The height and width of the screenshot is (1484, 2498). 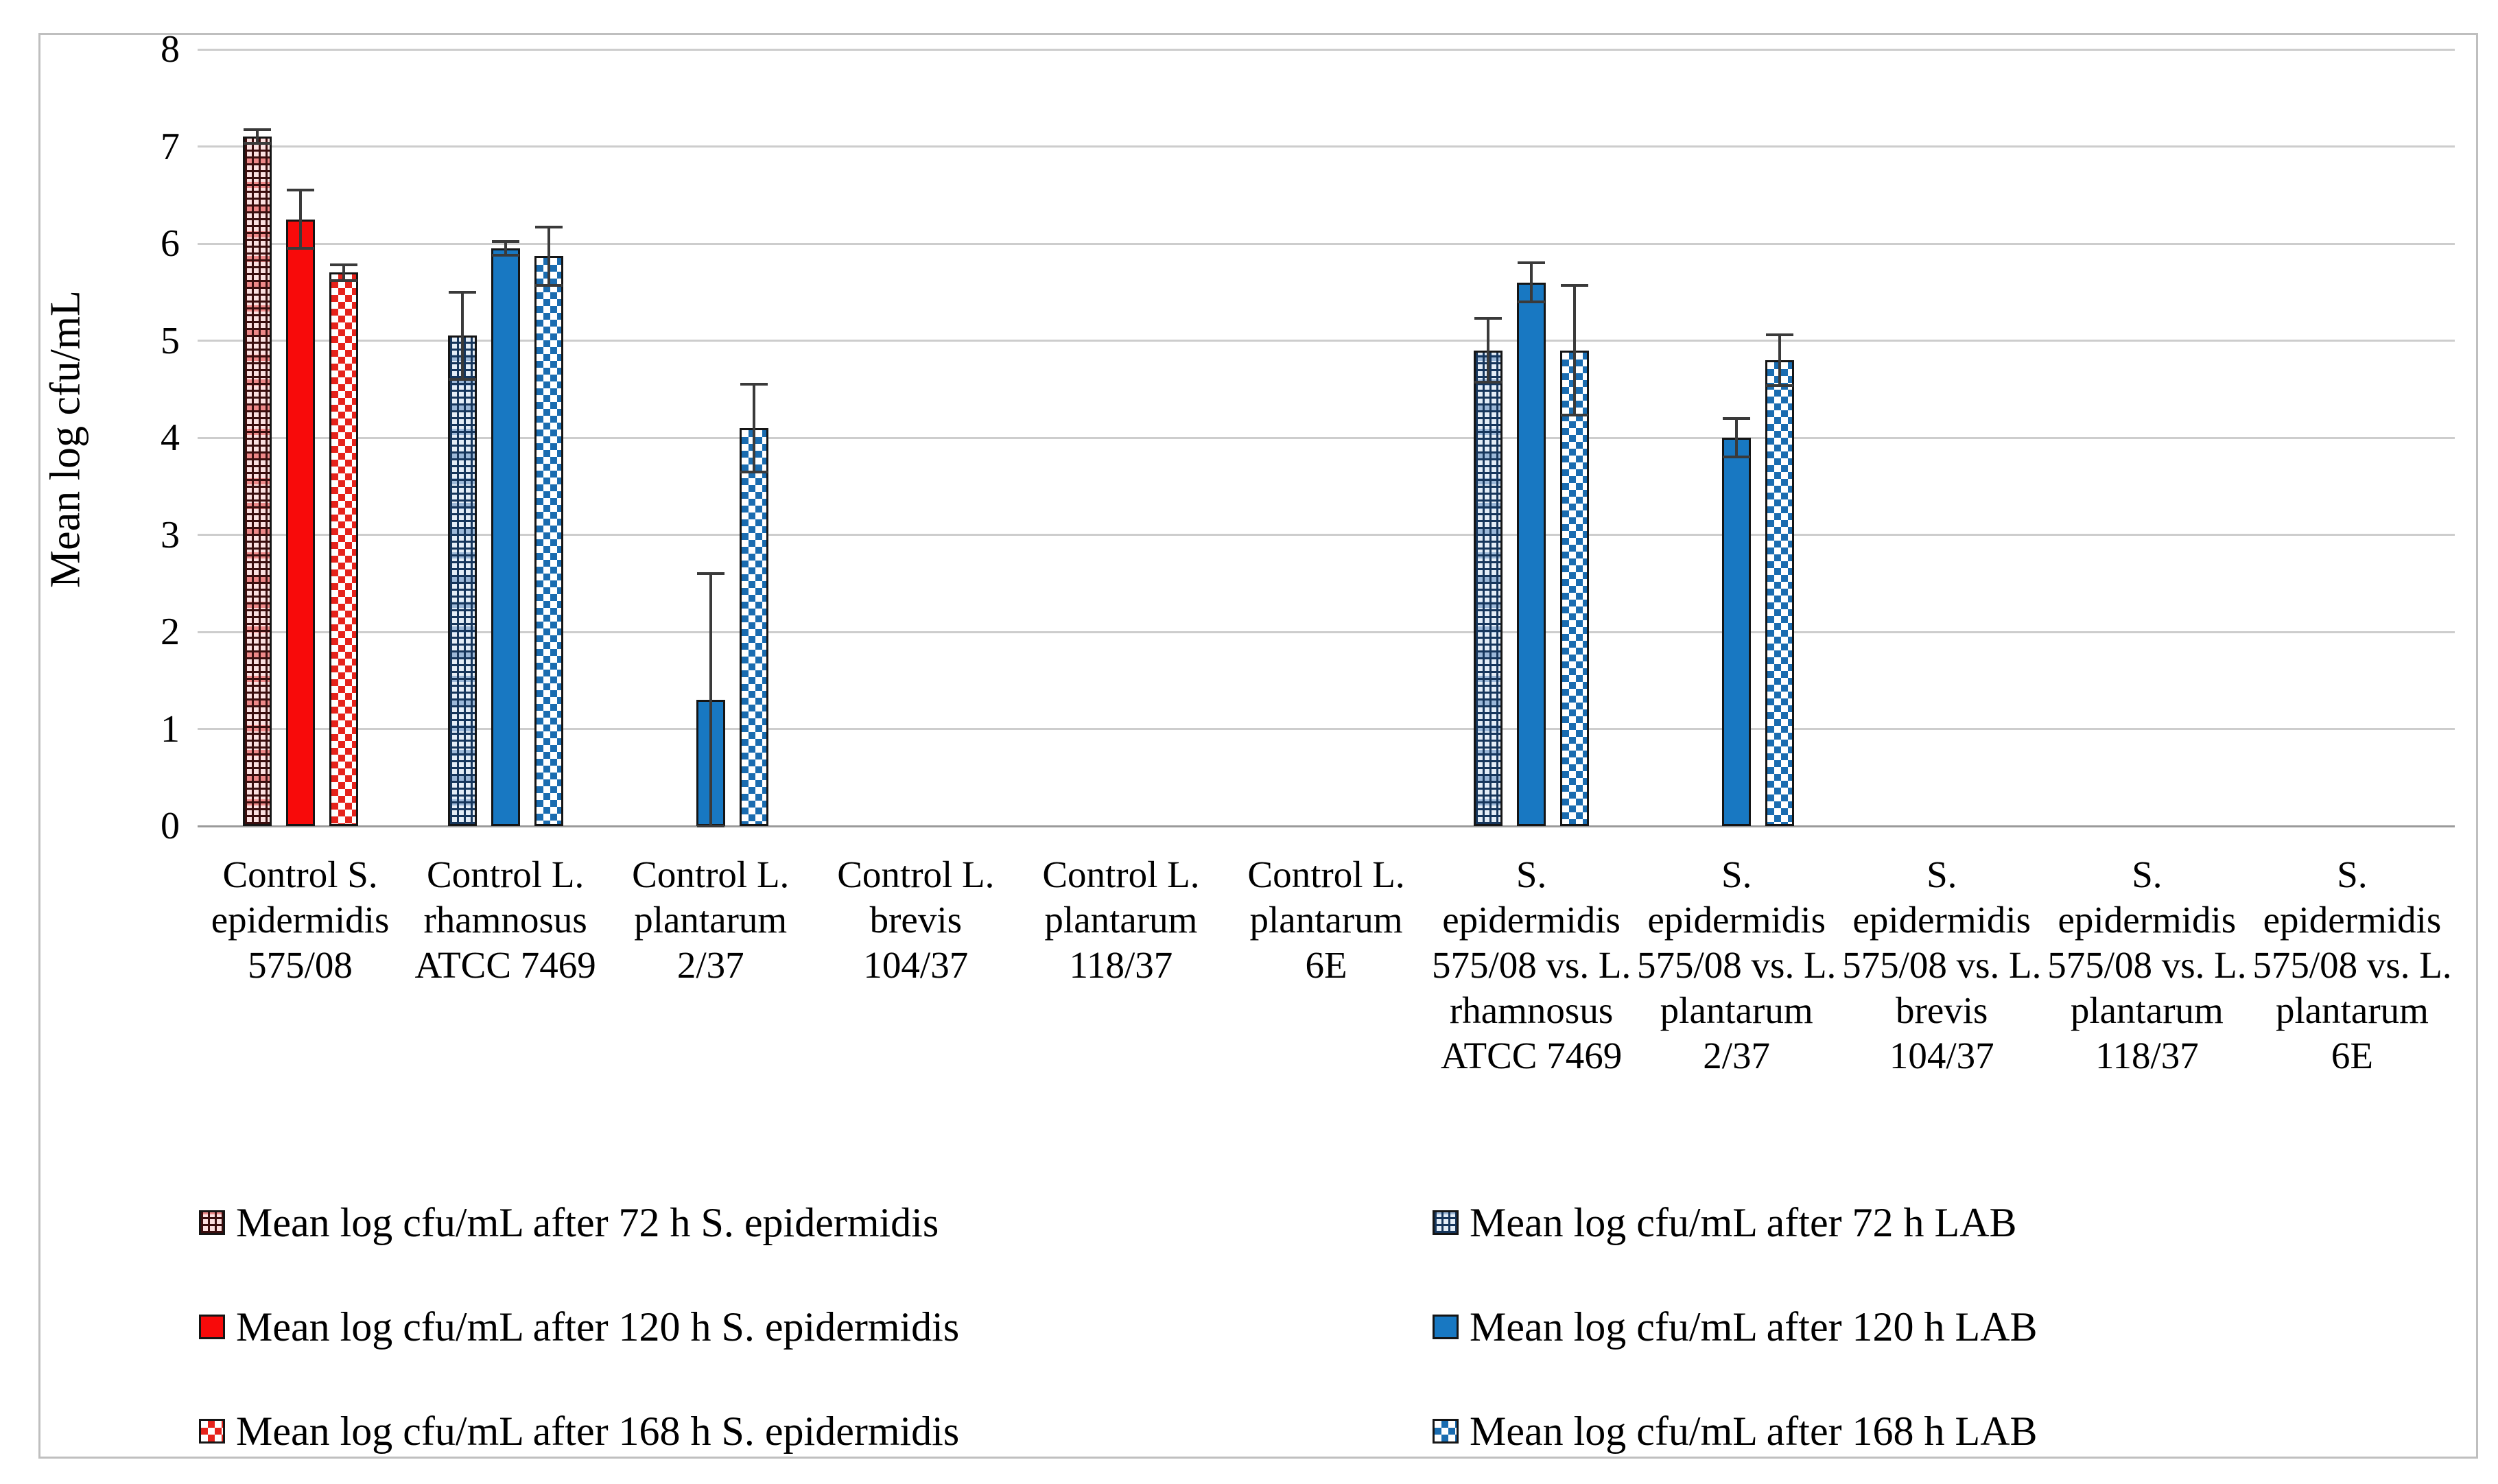 I want to click on y-tick-label-0: 0, so click(x=170, y=826).